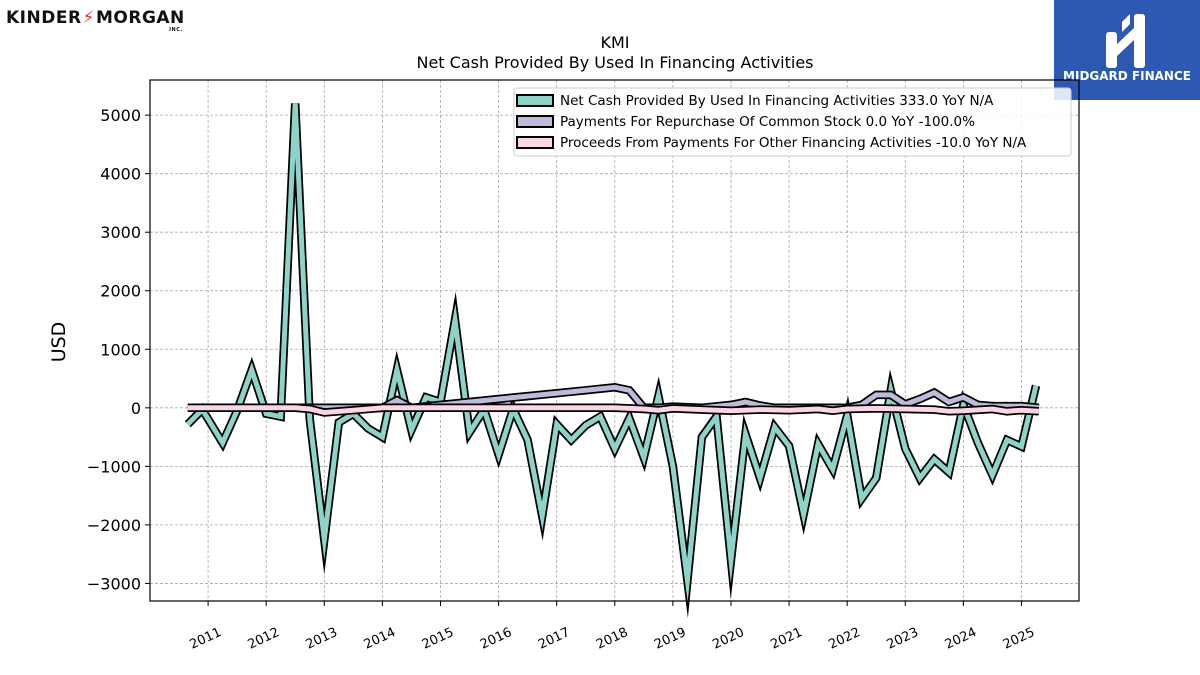 The width and height of the screenshot is (1200, 675). Describe the element at coordinates (120, 291) in the screenshot. I see `y-tick-label: 2000` at that location.